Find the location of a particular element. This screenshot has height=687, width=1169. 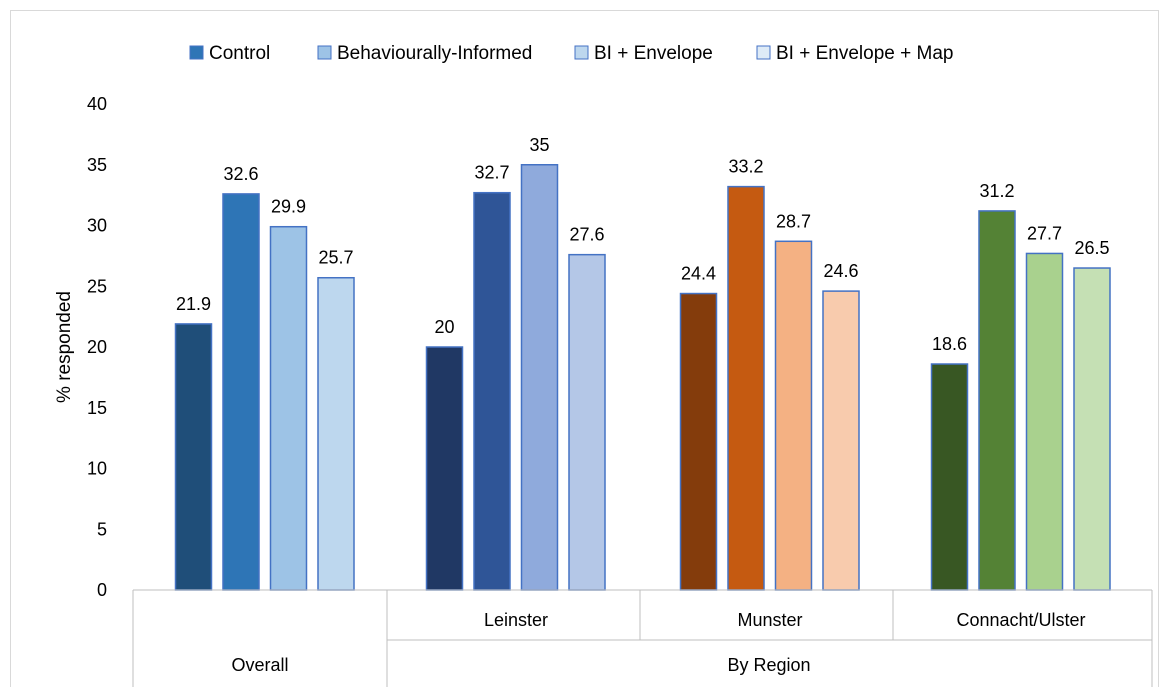

data-label: 33.2 is located at coordinates (745, 167).